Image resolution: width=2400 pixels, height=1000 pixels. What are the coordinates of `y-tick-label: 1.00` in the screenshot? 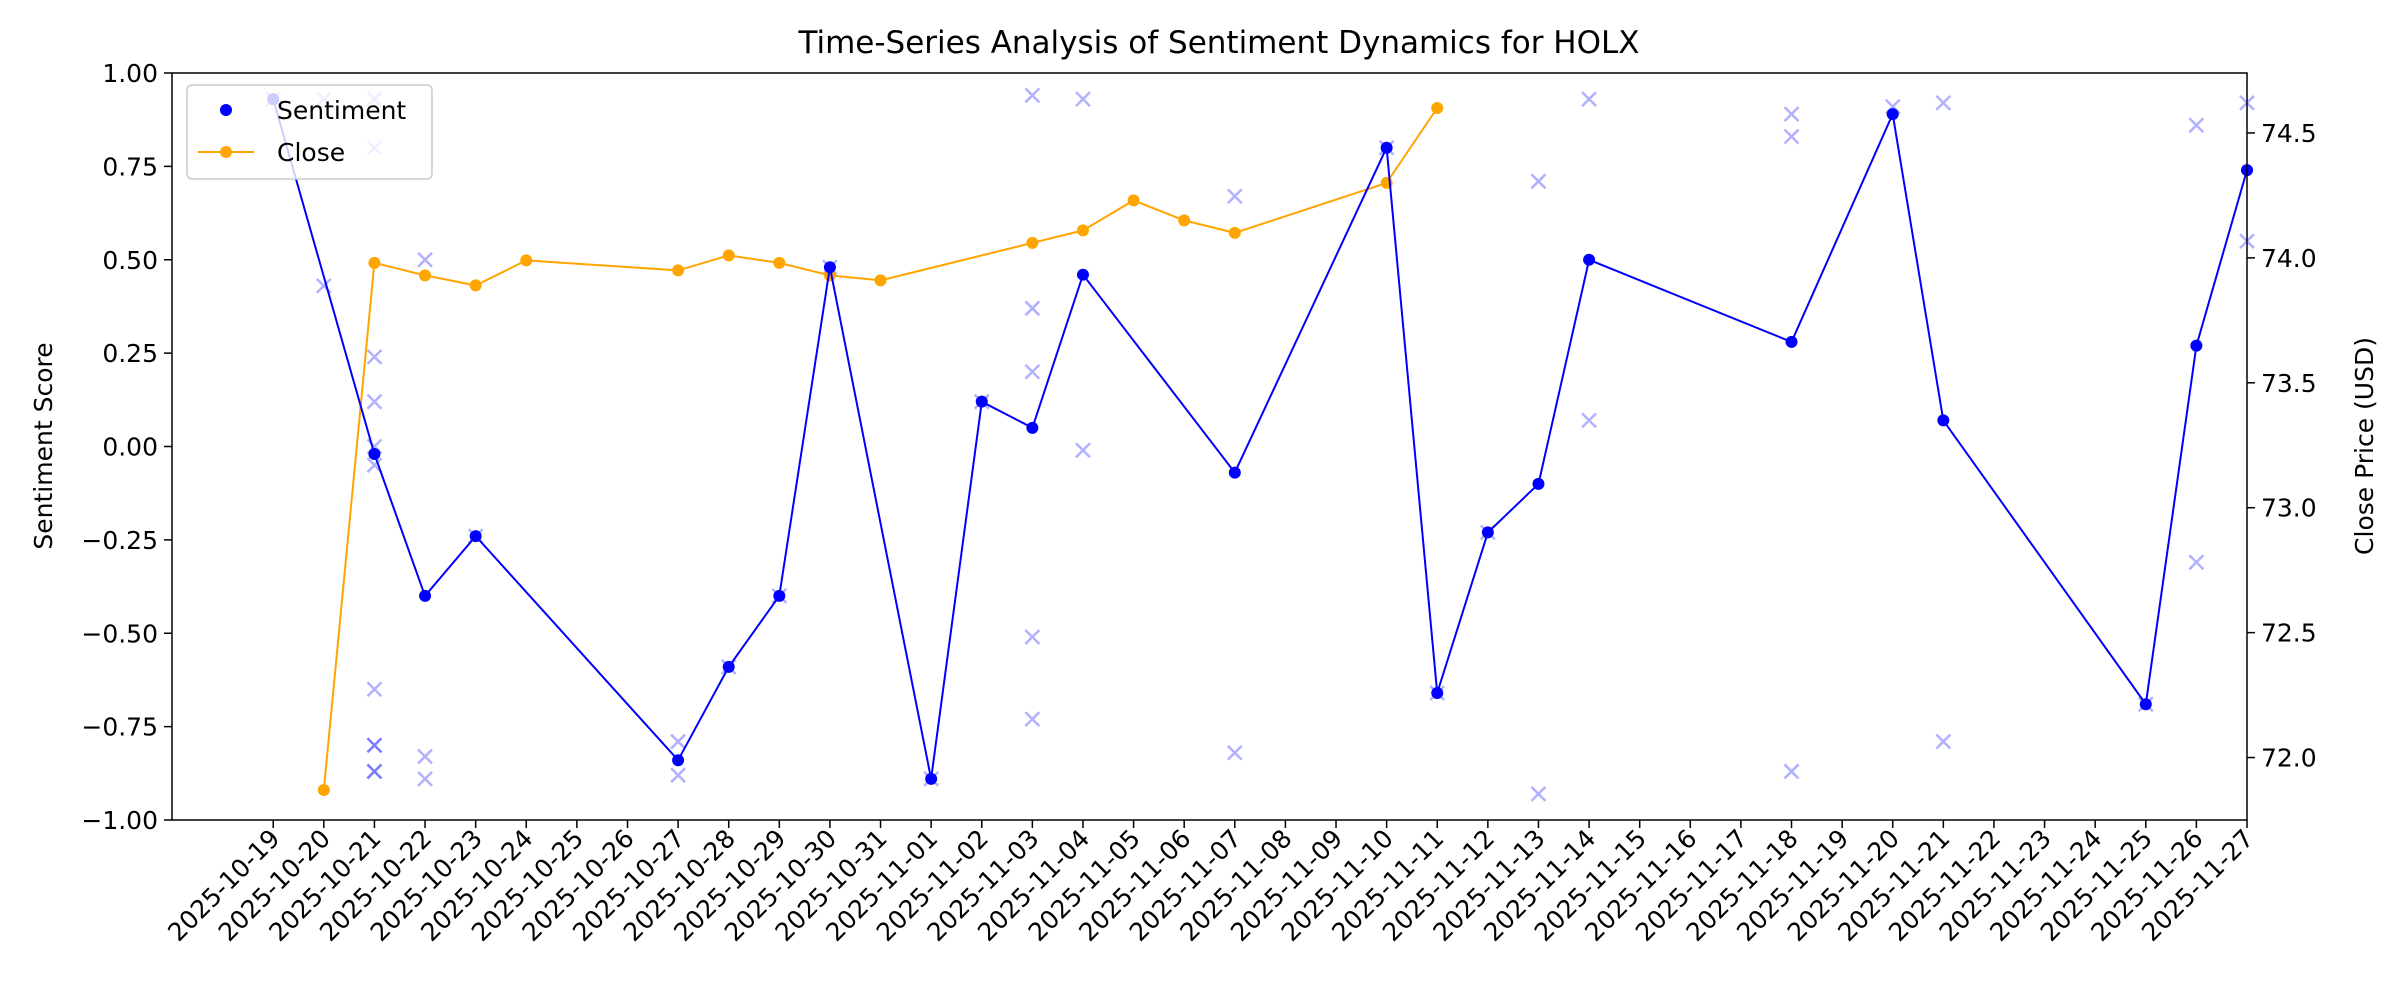 It's located at (130, 73).